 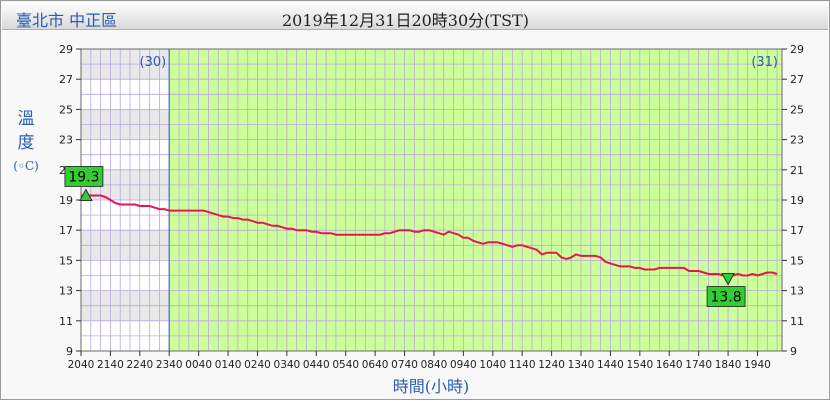 I want to click on y-tick-label-right: 13, so click(x=797, y=291).